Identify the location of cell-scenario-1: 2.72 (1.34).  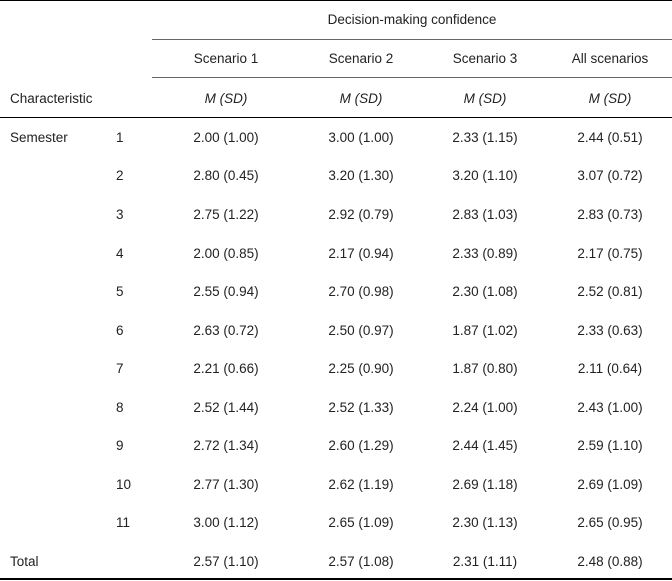
(226, 445).